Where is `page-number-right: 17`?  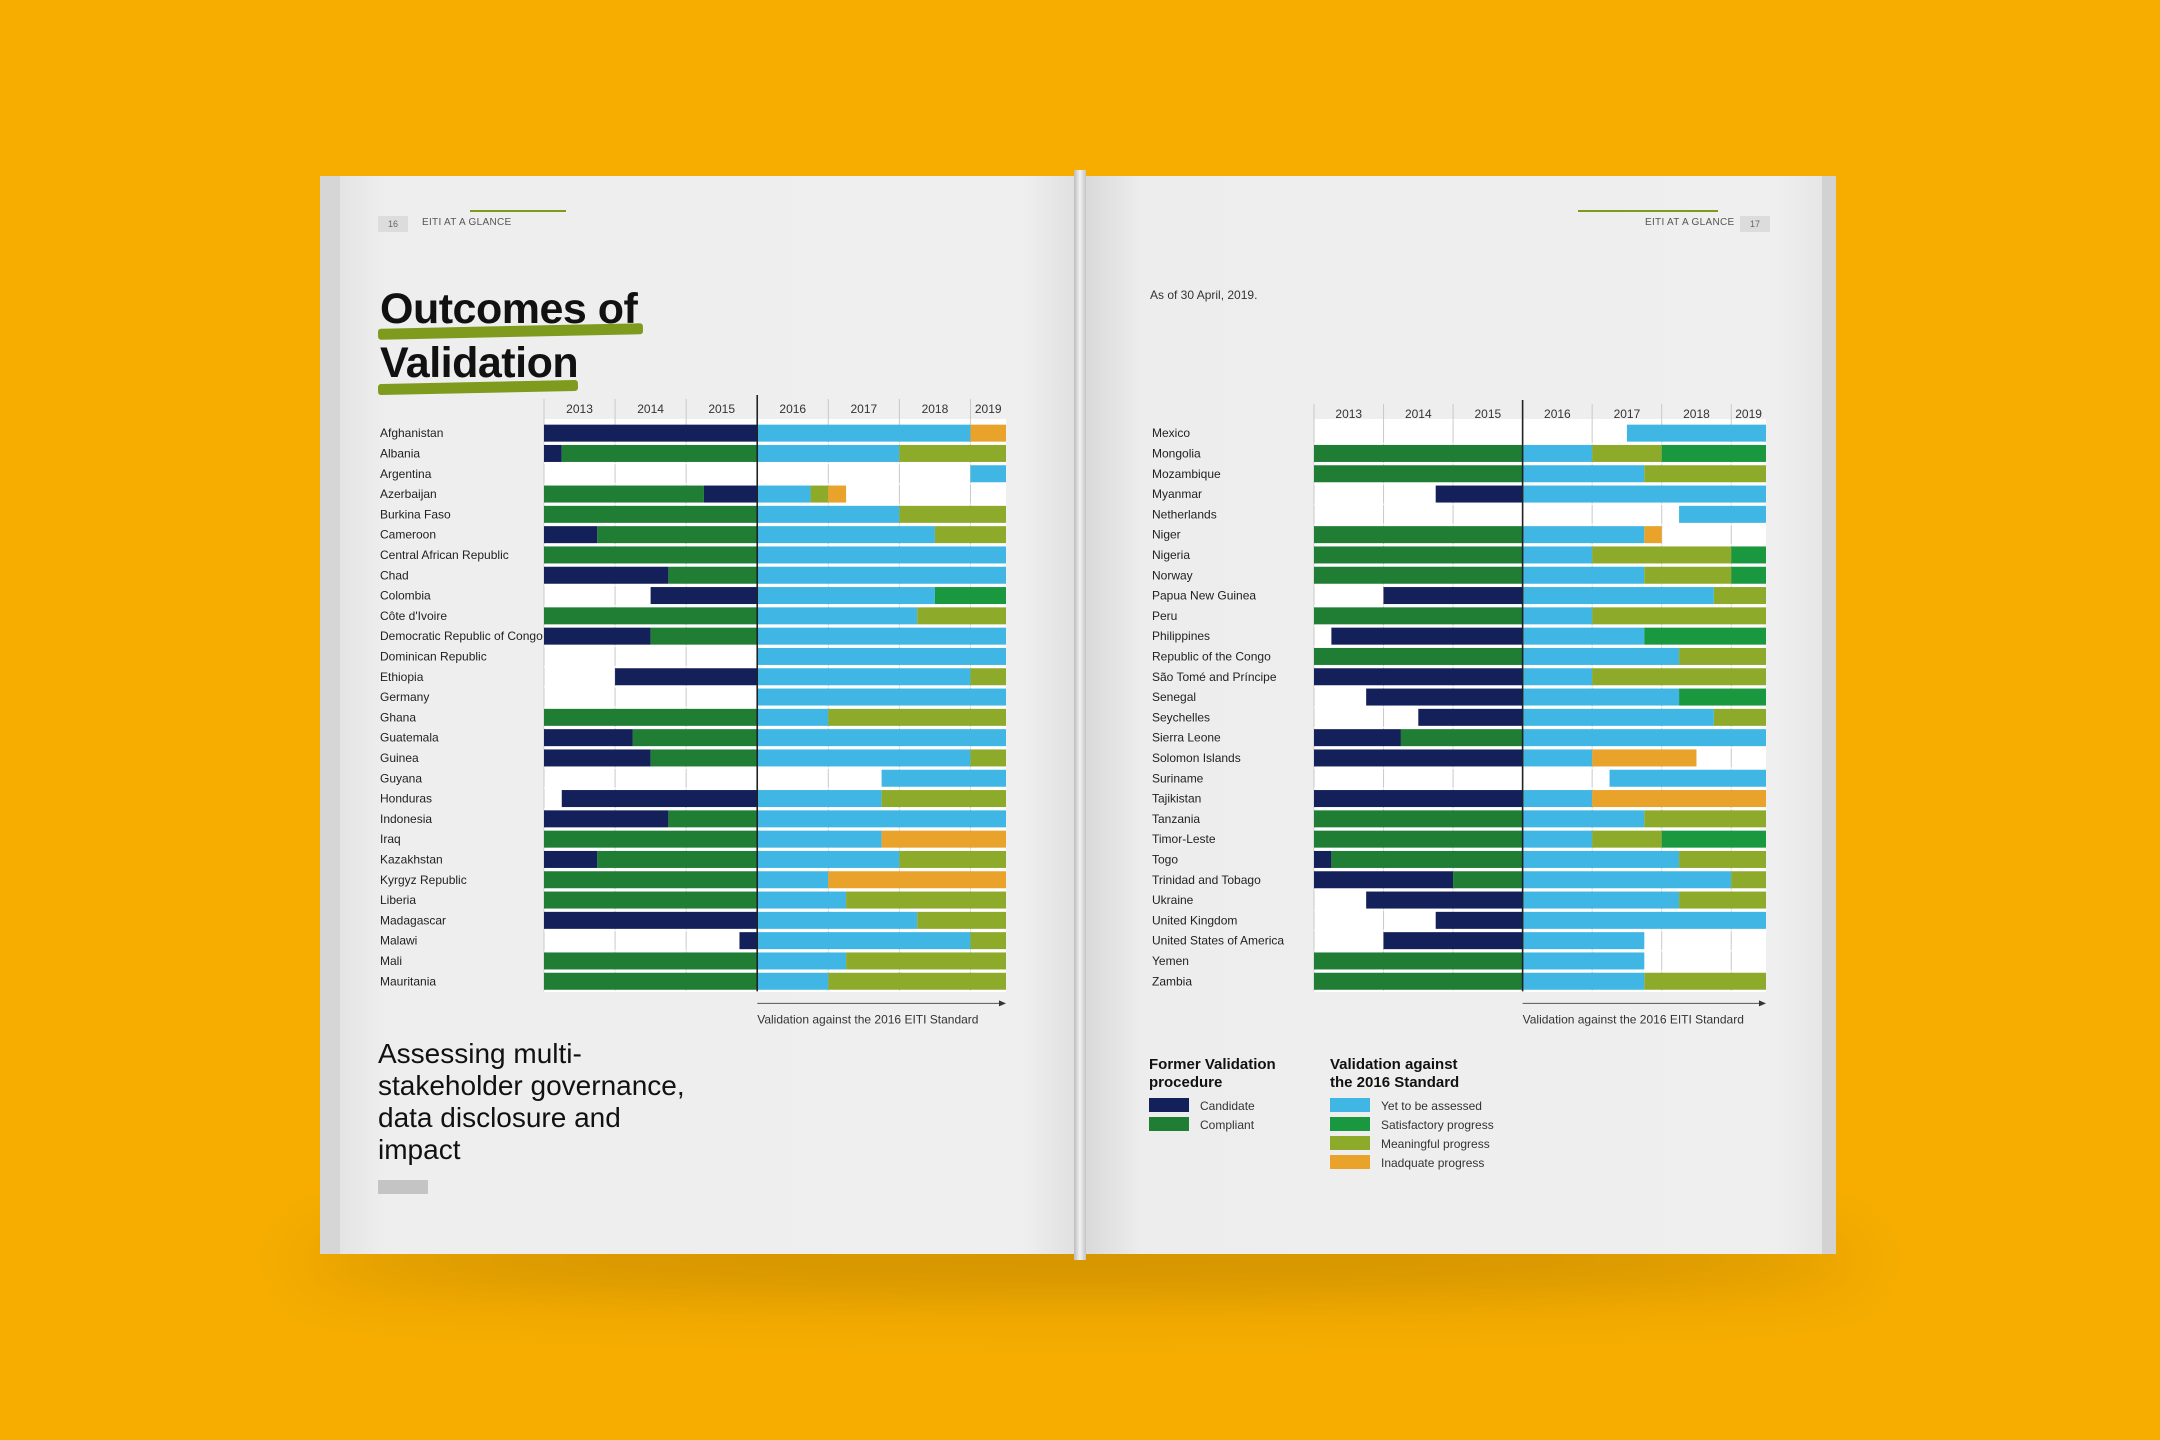
page-number-right: 17 is located at coordinates (1755, 224).